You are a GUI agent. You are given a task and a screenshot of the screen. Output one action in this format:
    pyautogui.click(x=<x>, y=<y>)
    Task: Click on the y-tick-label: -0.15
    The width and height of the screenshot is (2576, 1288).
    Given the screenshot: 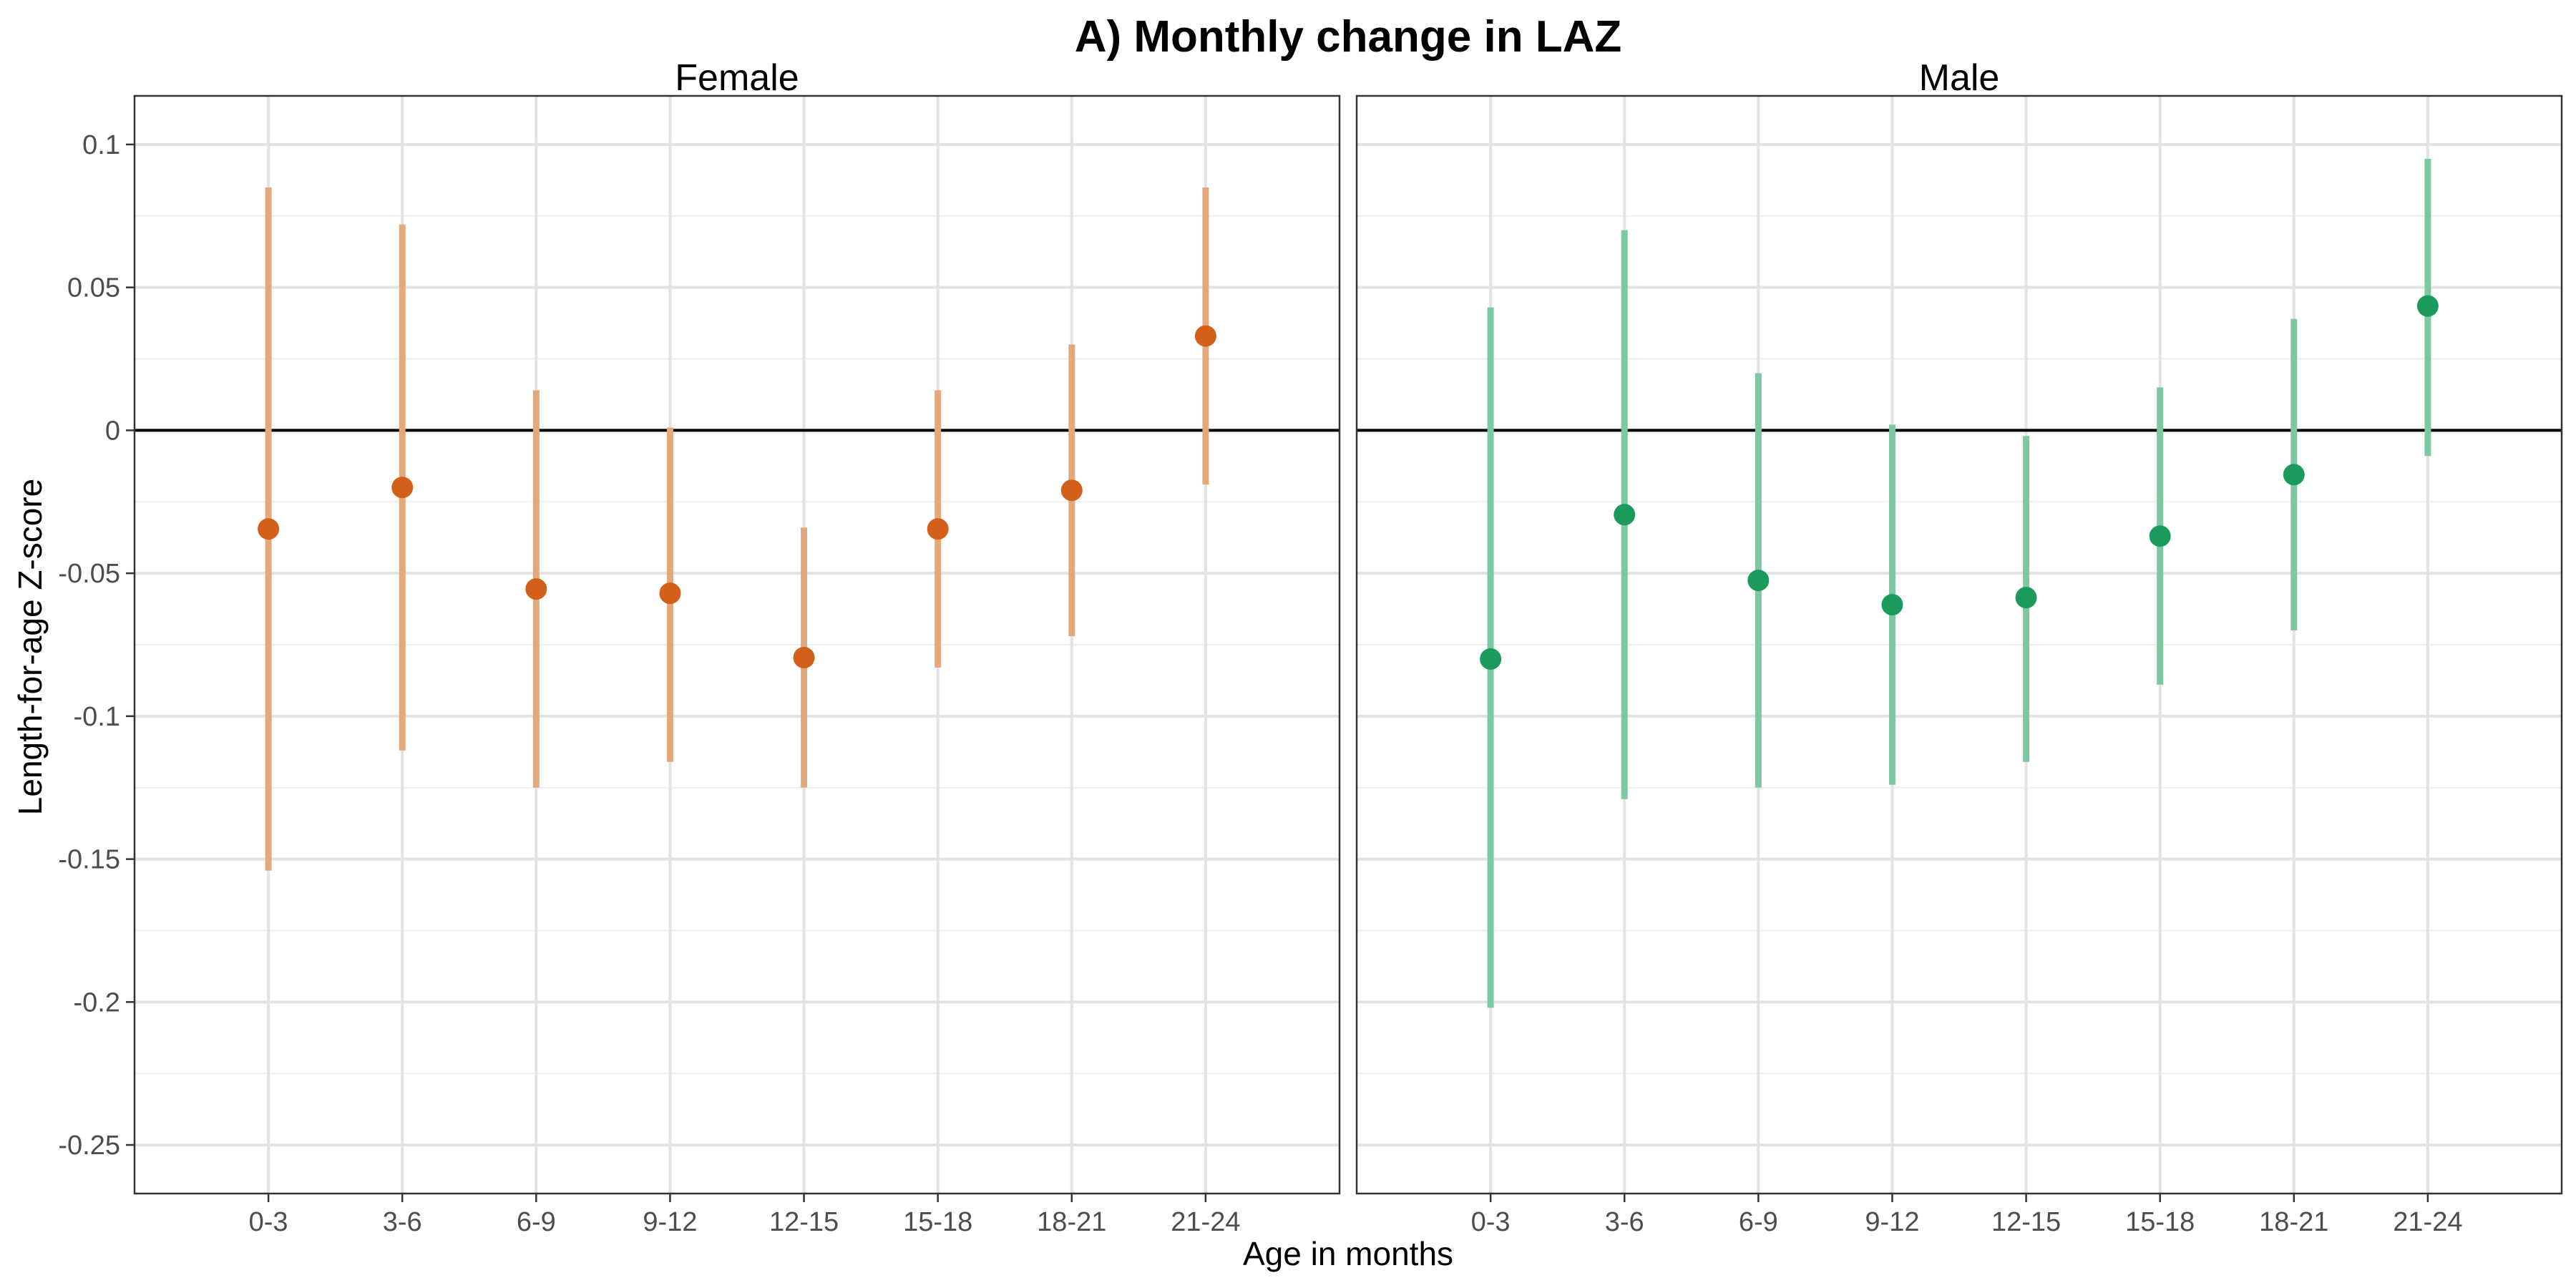 What is the action you would take?
    pyautogui.click(x=89, y=860)
    